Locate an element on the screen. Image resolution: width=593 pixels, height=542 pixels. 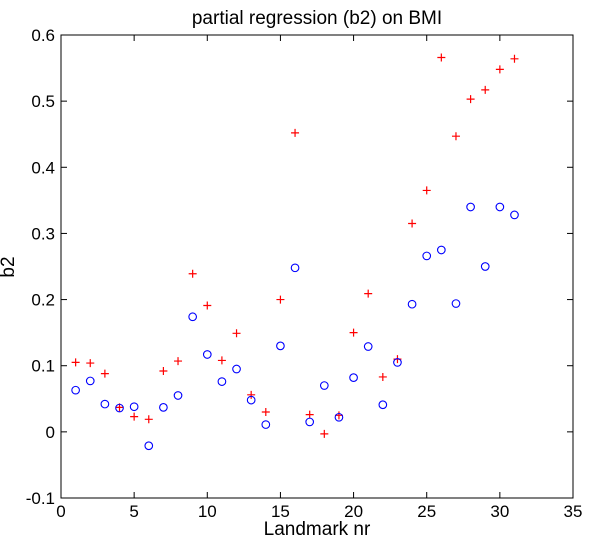
y-tick-label: 0.2 is located at coordinates (43, 300).